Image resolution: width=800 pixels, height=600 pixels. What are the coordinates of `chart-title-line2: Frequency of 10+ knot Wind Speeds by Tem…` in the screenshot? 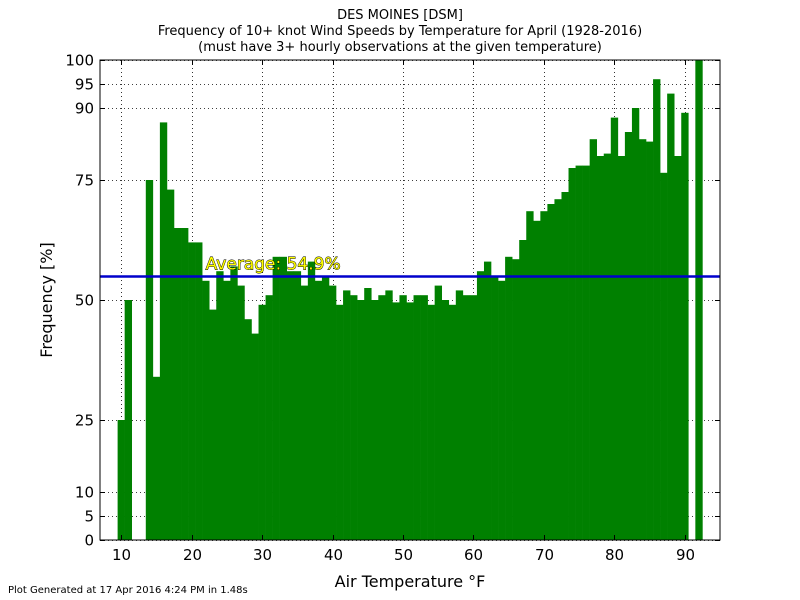 It's located at (400, 31).